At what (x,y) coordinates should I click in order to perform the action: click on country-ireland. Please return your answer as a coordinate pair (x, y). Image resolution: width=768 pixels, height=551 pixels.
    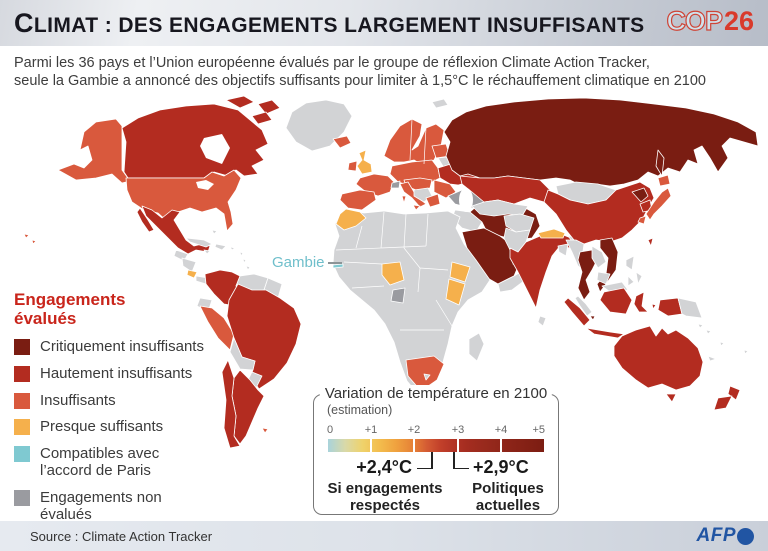
    Looking at the image, I should click on (352, 166).